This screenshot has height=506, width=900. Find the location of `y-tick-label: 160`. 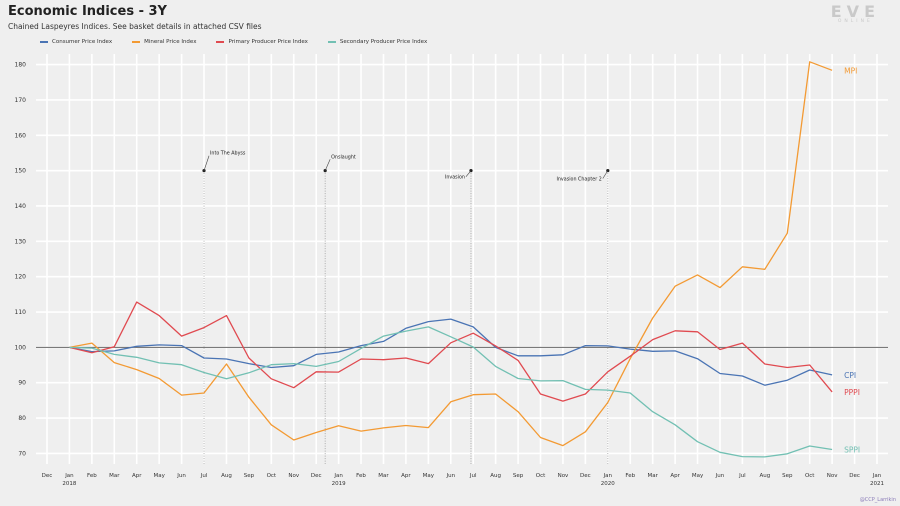

y-tick-label: 160 is located at coordinates (21, 135).